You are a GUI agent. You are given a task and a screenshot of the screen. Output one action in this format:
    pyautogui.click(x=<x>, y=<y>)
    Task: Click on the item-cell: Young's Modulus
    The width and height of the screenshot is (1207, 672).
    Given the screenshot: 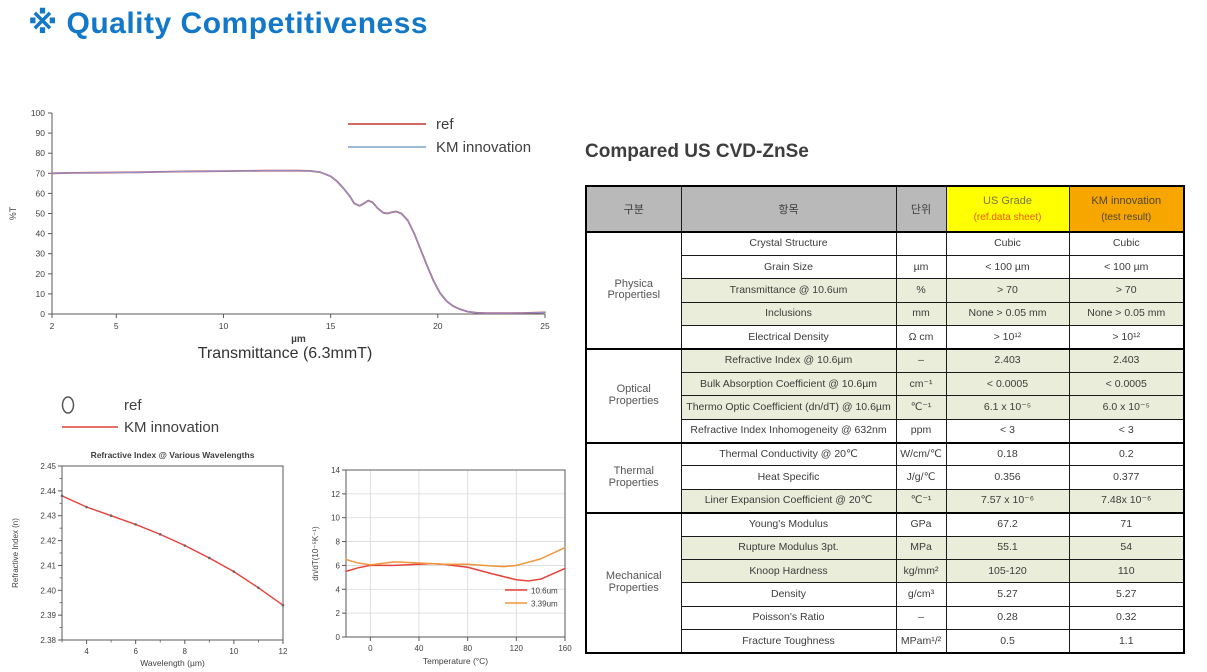 What is the action you would take?
    pyautogui.click(x=788, y=524)
    